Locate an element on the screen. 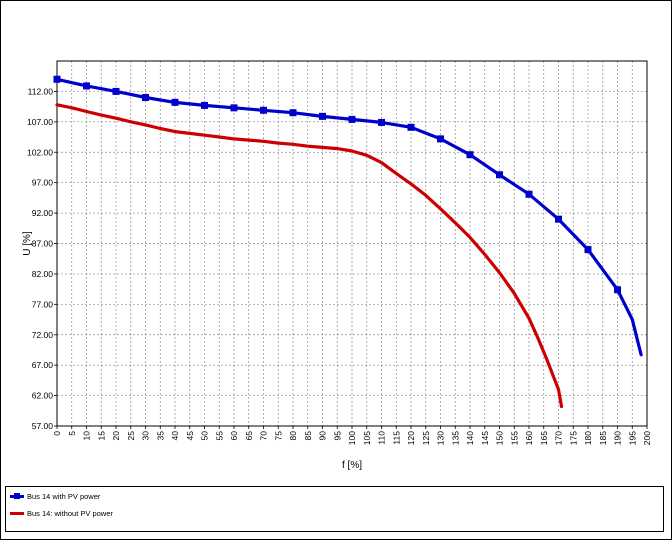  legend-swatch-blue is located at coordinates (17, 496).